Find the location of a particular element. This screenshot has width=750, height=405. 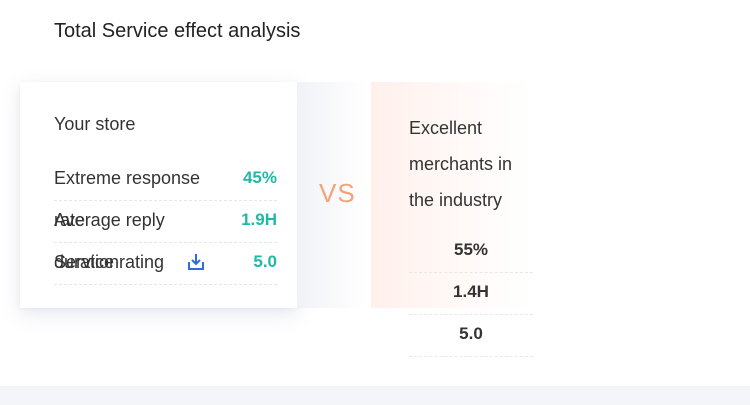

industry-row-extreme-response: 55% is located at coordinates (471, 251).